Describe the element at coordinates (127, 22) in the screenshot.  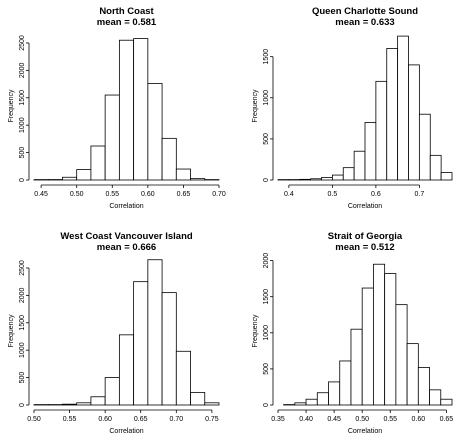
I see `panel-subtitle: mean = 0.581` at that location.